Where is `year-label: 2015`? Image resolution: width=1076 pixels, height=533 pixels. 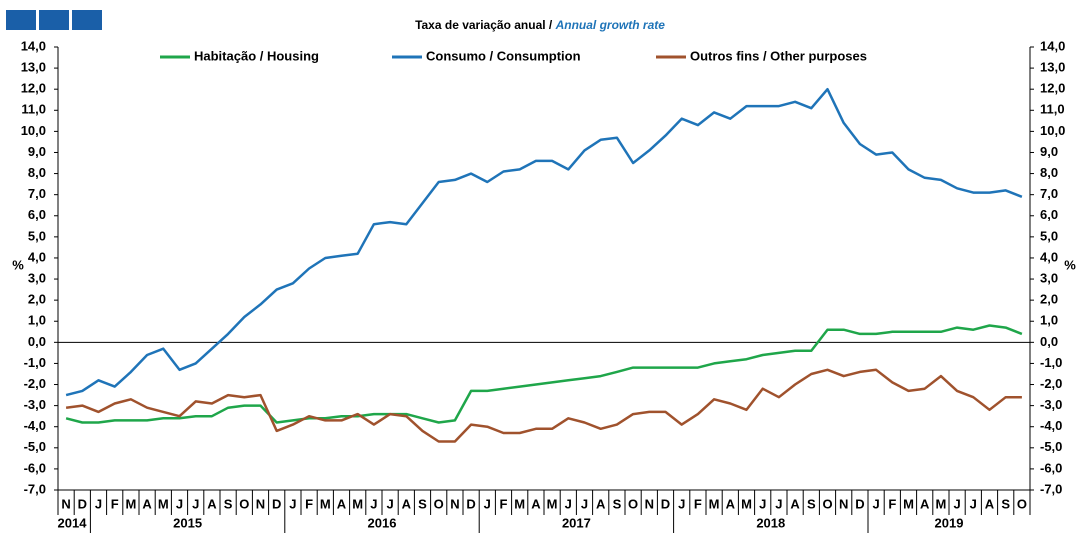 year-label: 2015 is located at coordinates (187, 522).